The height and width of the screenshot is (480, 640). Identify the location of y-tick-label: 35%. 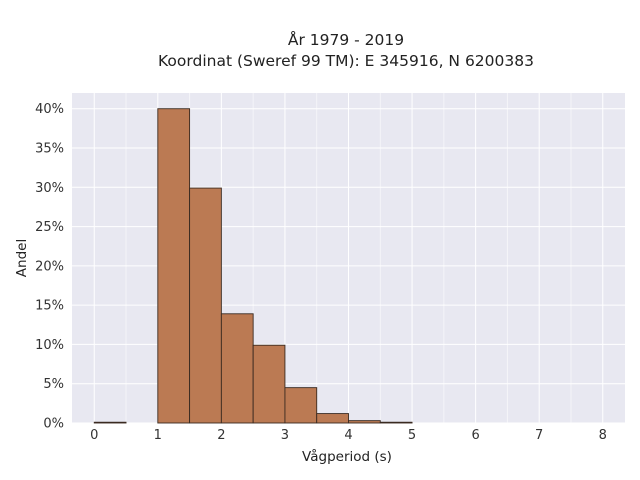
(49, 149).